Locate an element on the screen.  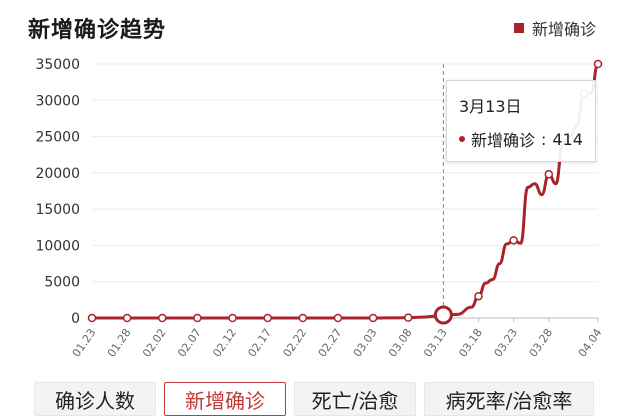
x-tick-label: 03.03 is located at coordinates (365, 342).